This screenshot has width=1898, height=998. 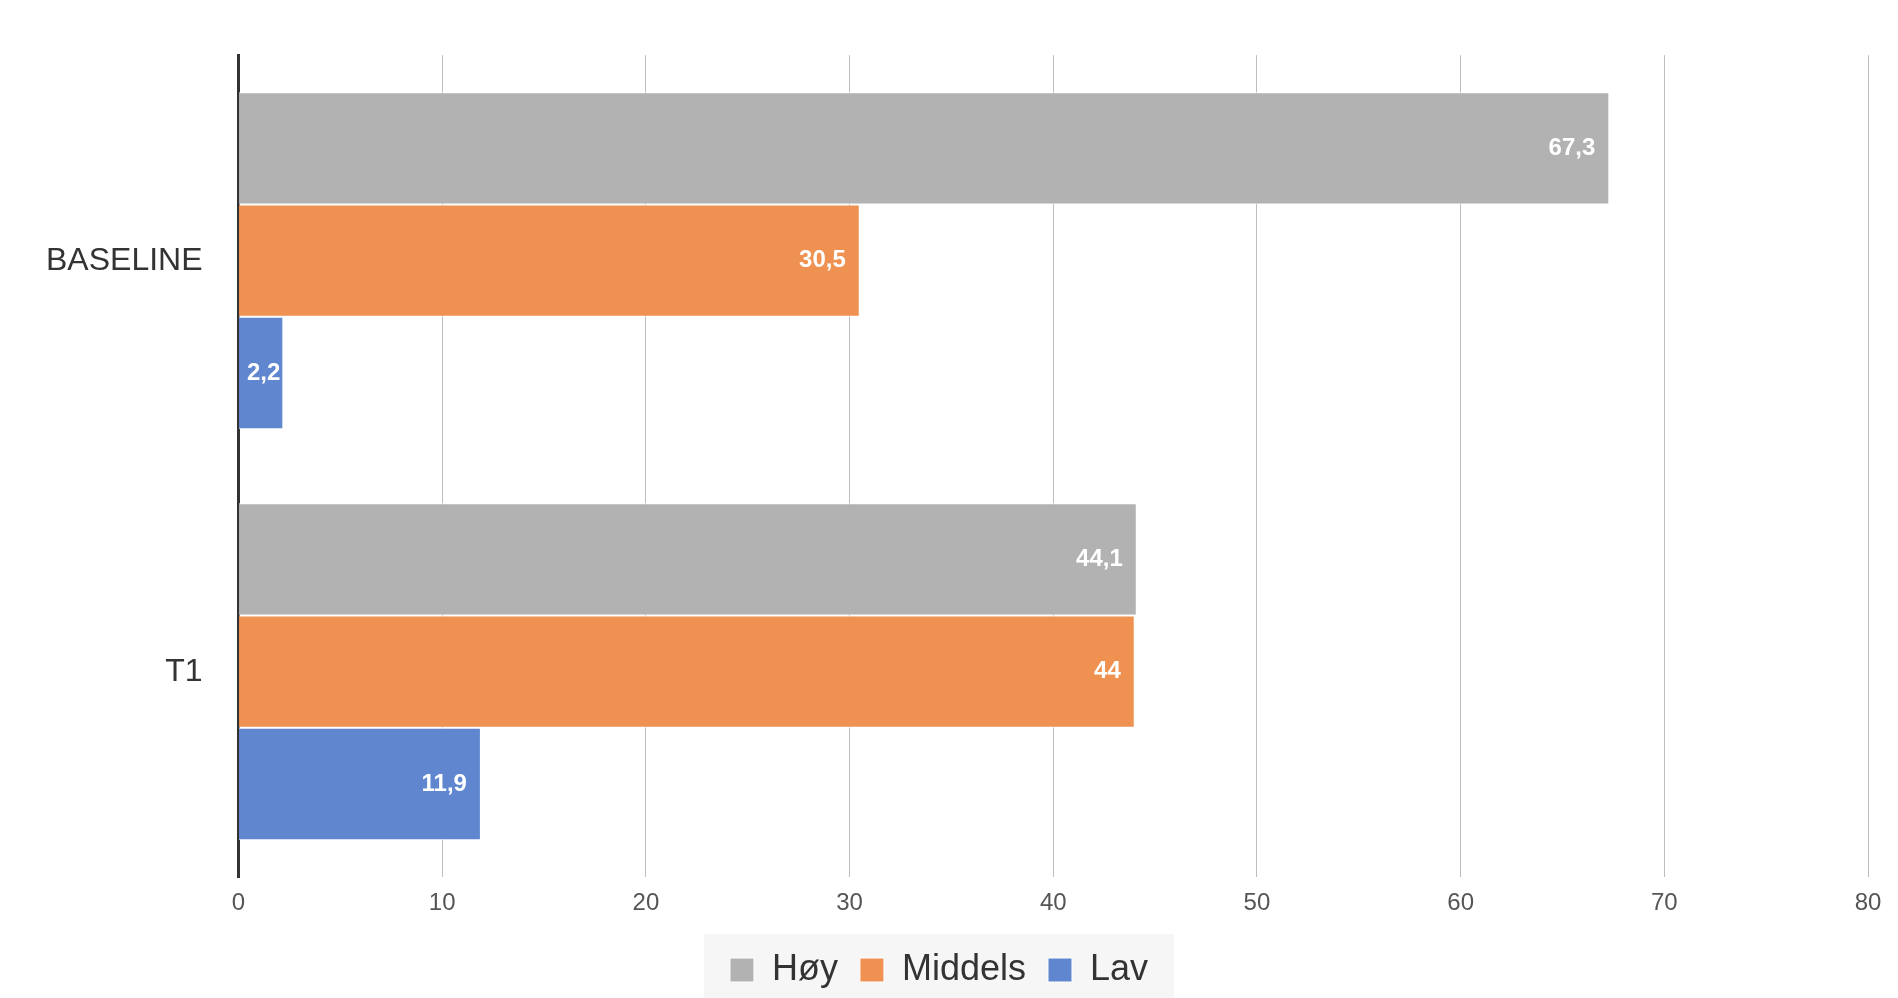 I want to click on y-tick-label: T1, so click(x=184, y=669).